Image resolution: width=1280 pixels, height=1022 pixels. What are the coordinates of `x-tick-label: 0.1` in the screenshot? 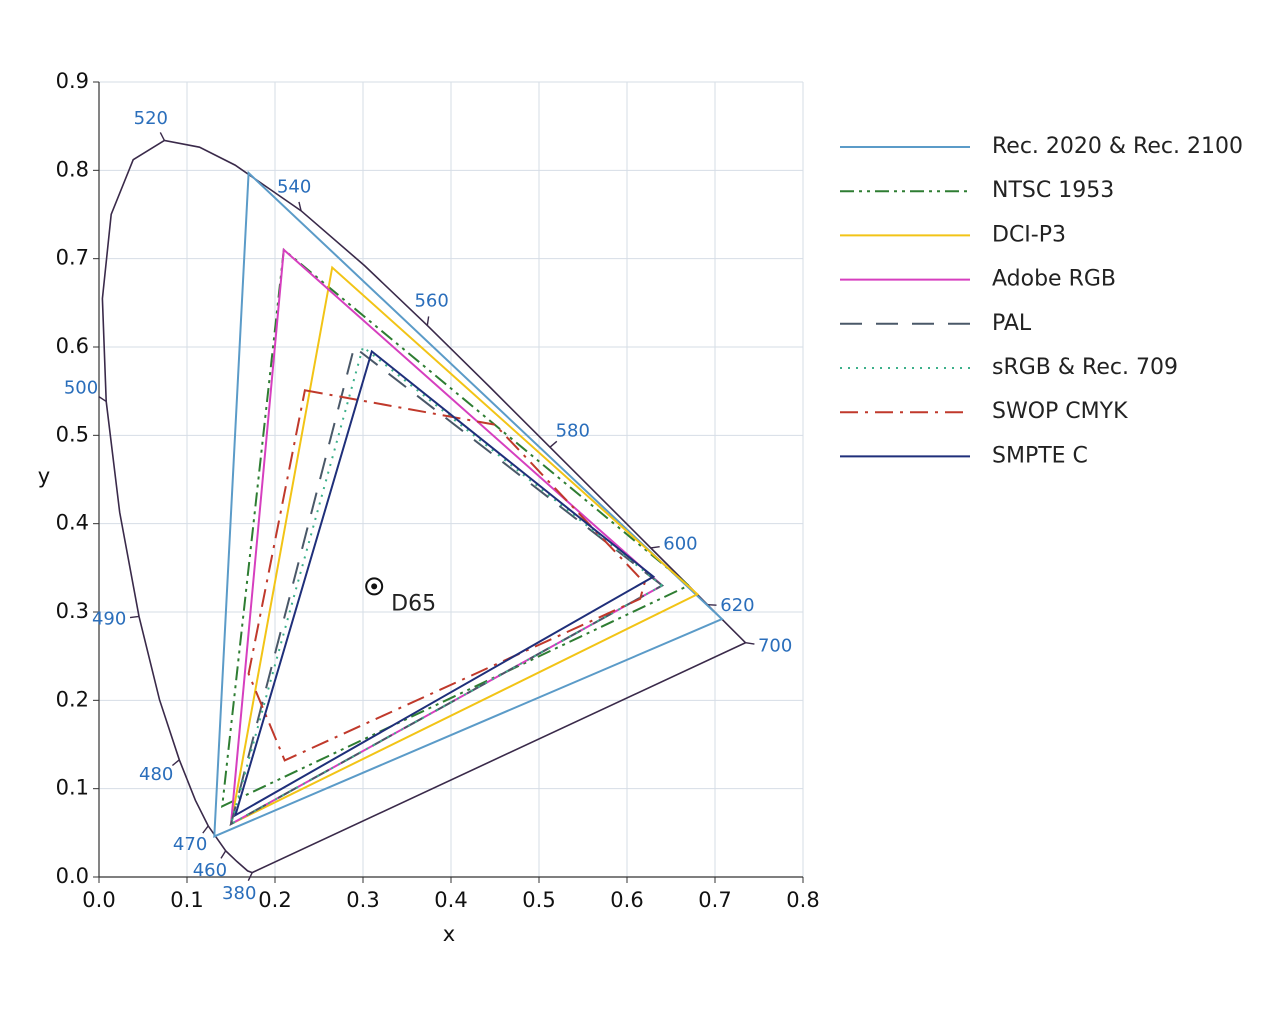 It's located at (186, 900).